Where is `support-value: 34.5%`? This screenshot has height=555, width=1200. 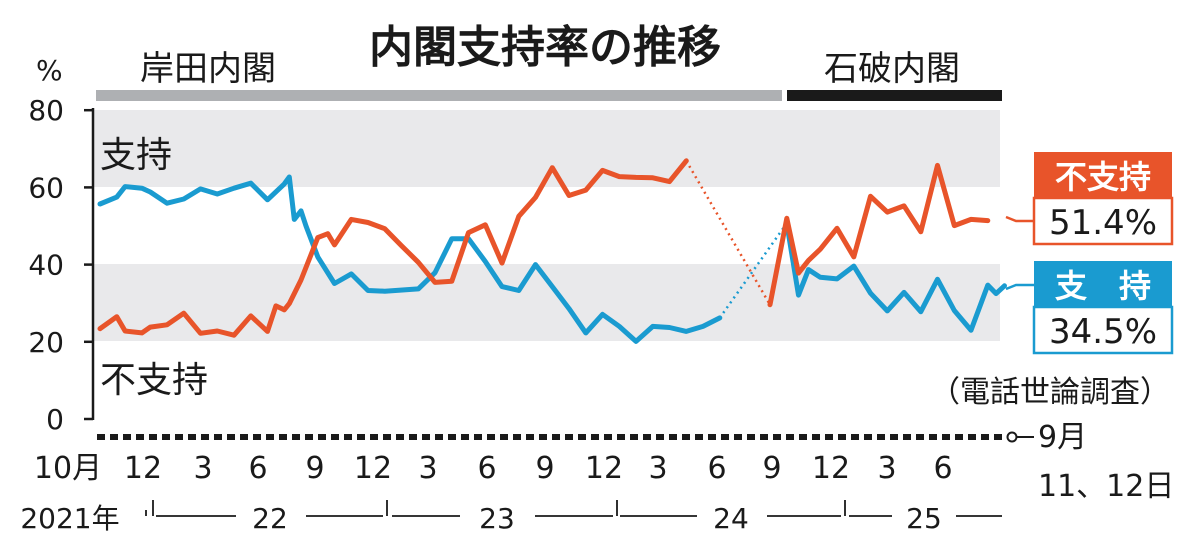
support-value: 34.5% is located at coordinates (1103, 332).